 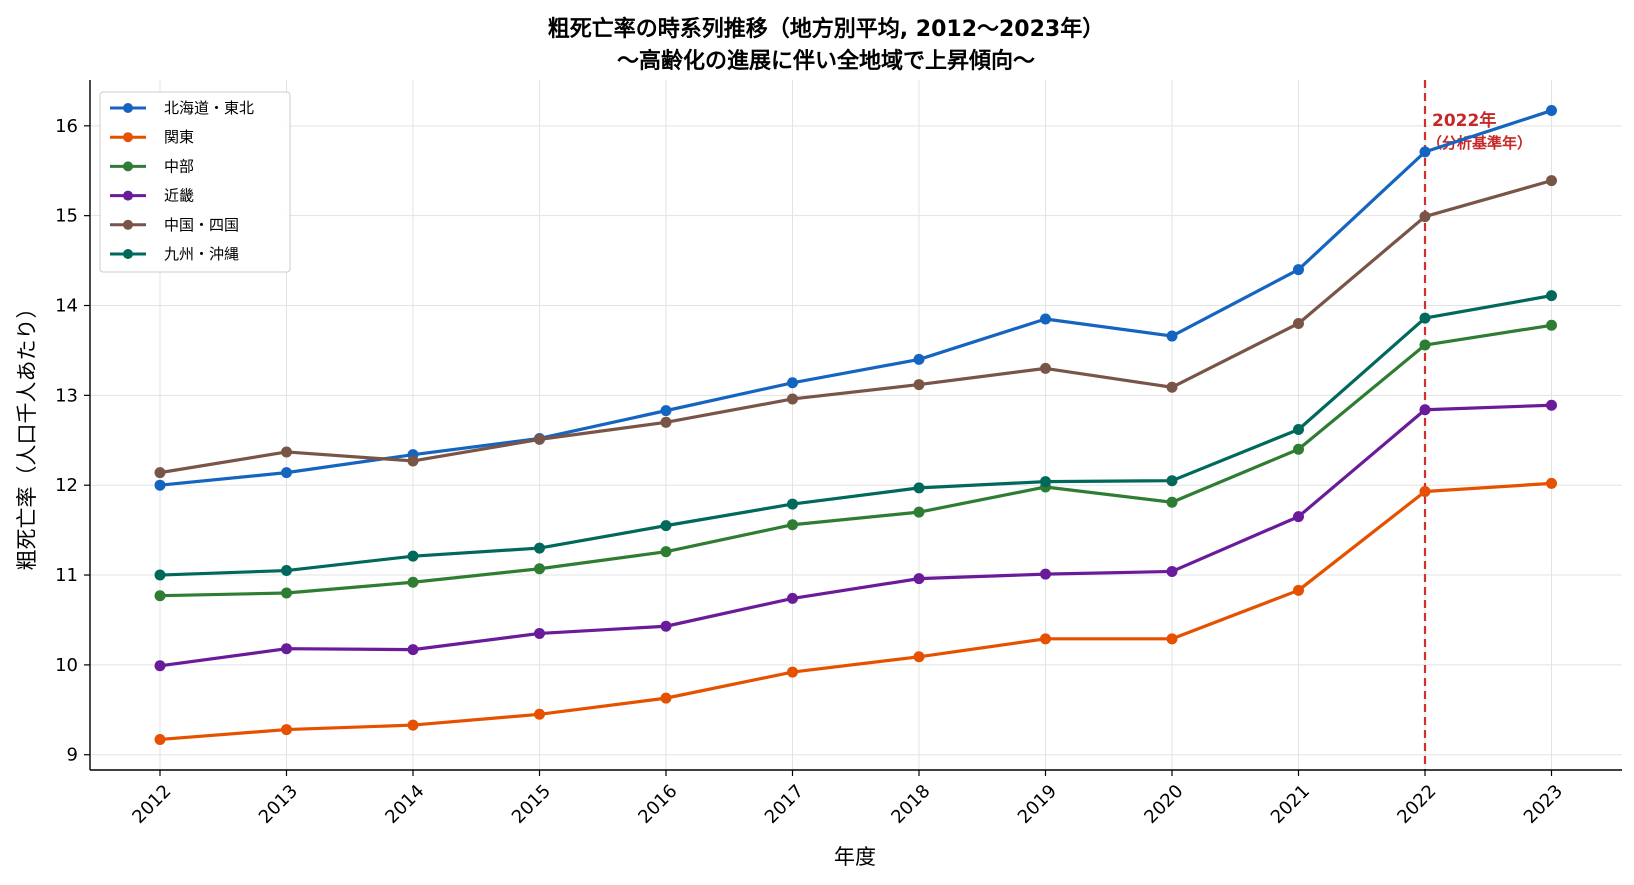 I want to click on legend-label: 中部, so click(x=179, y=166).